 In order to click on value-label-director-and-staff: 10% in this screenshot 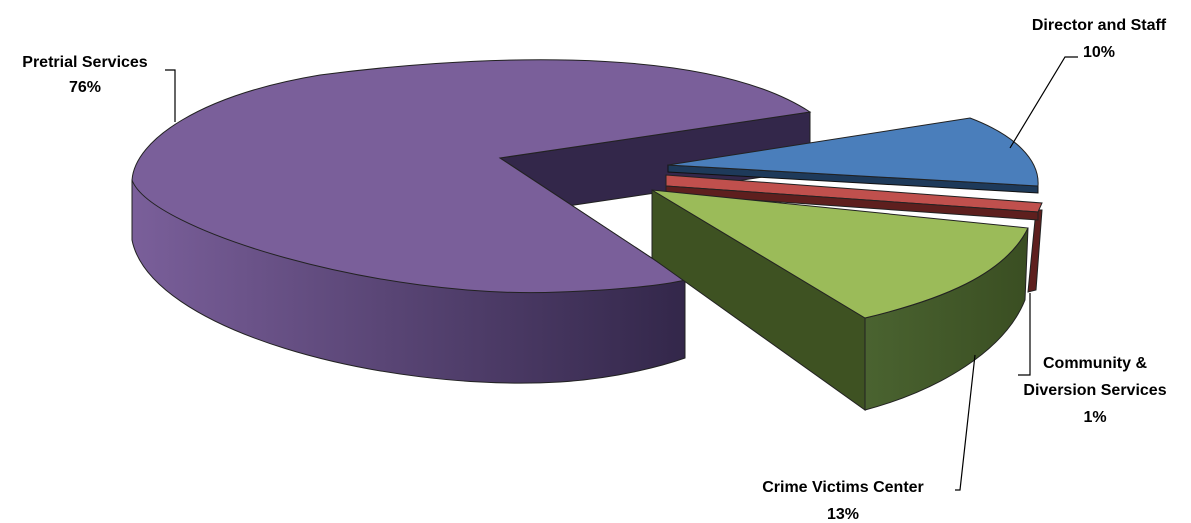, I will do `click(1099, 52)`.